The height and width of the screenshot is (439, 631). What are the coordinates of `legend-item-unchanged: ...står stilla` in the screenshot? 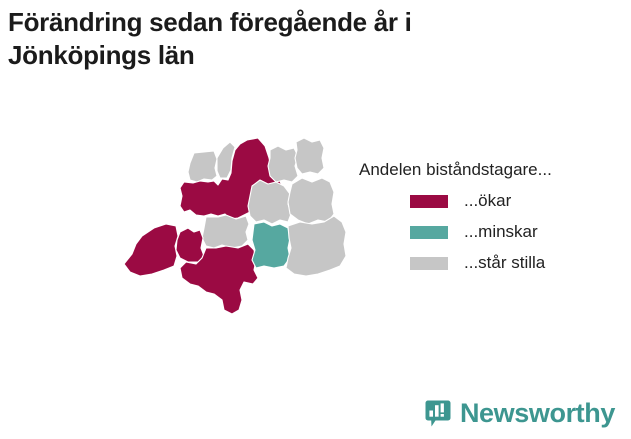 It's located at (472, 263).